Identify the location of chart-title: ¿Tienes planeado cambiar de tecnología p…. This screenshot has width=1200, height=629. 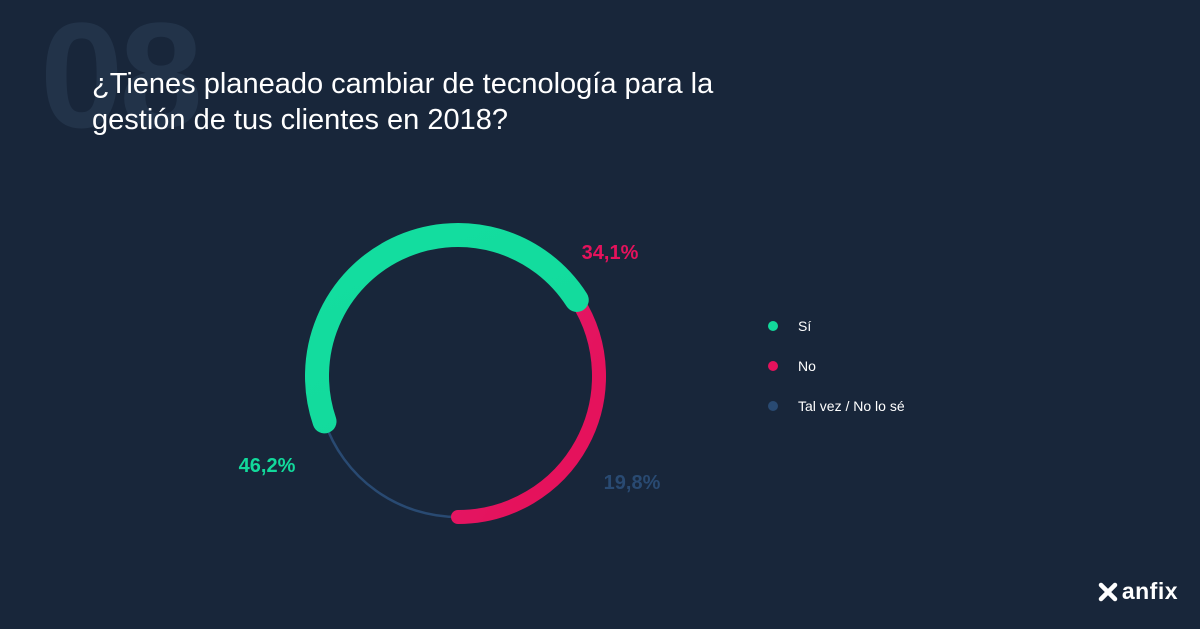
(403, 102).